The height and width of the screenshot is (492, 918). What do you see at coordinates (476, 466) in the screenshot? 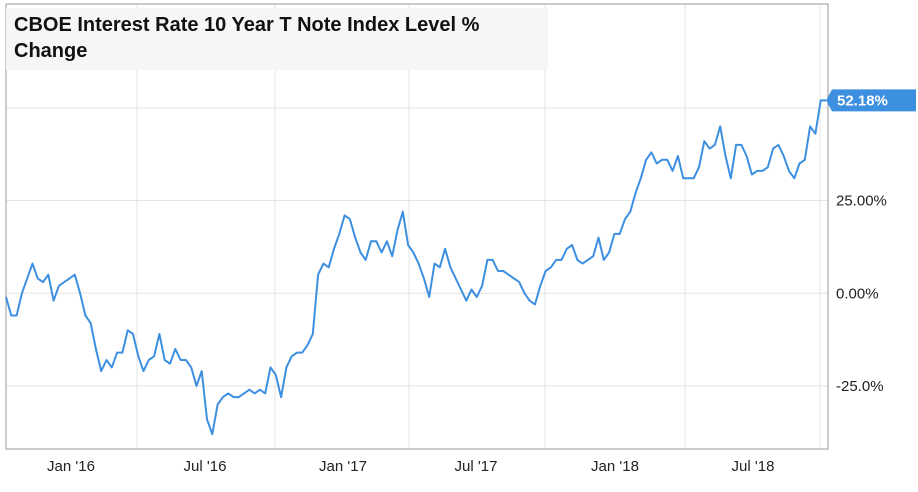
I see `x-tick-label: Jul '17` at bounding box center [476, 466].